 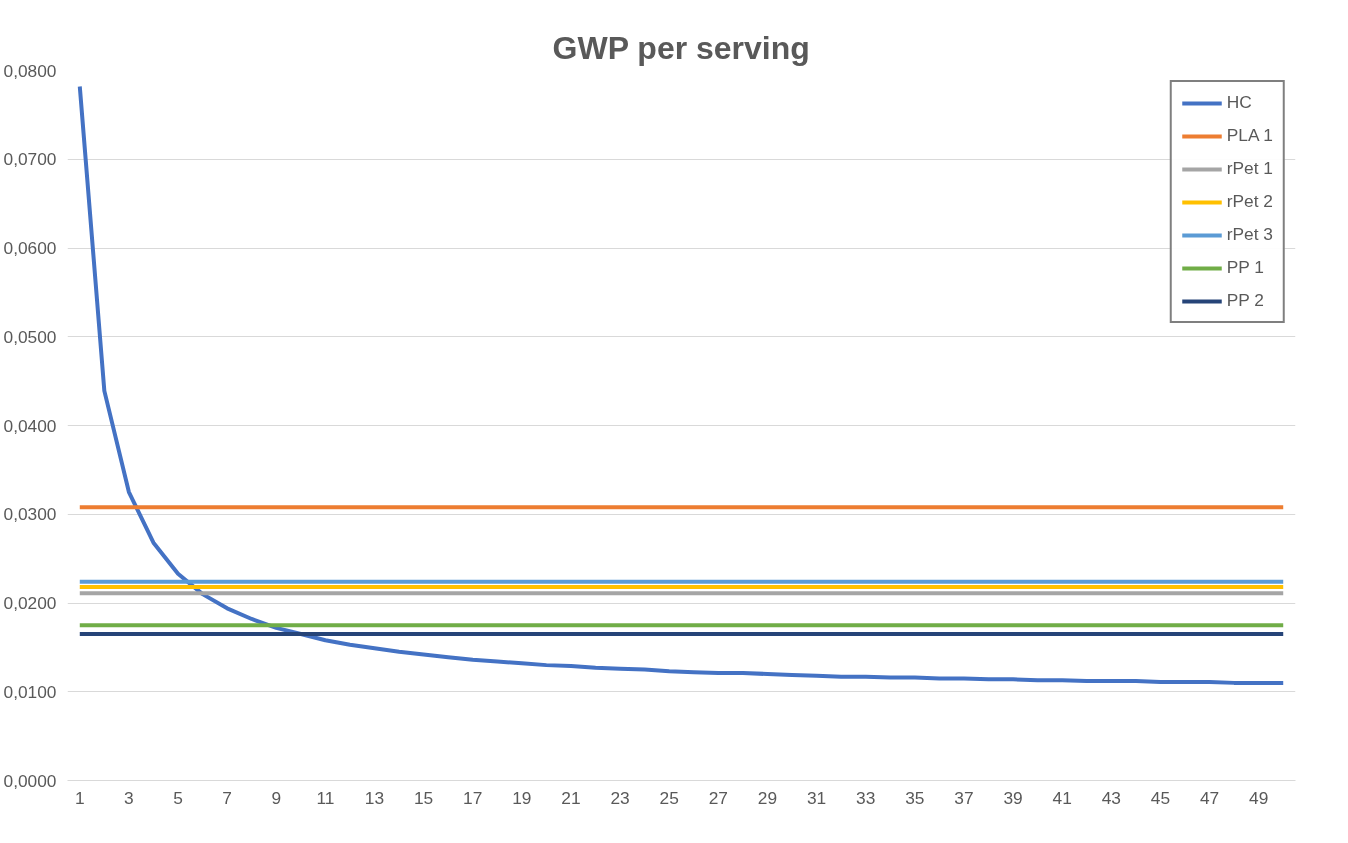 What do you see at coordinates (1249, 201) in the screenshot?
I see `legend-label: rPet 2` at bounding box center [1249, 201].